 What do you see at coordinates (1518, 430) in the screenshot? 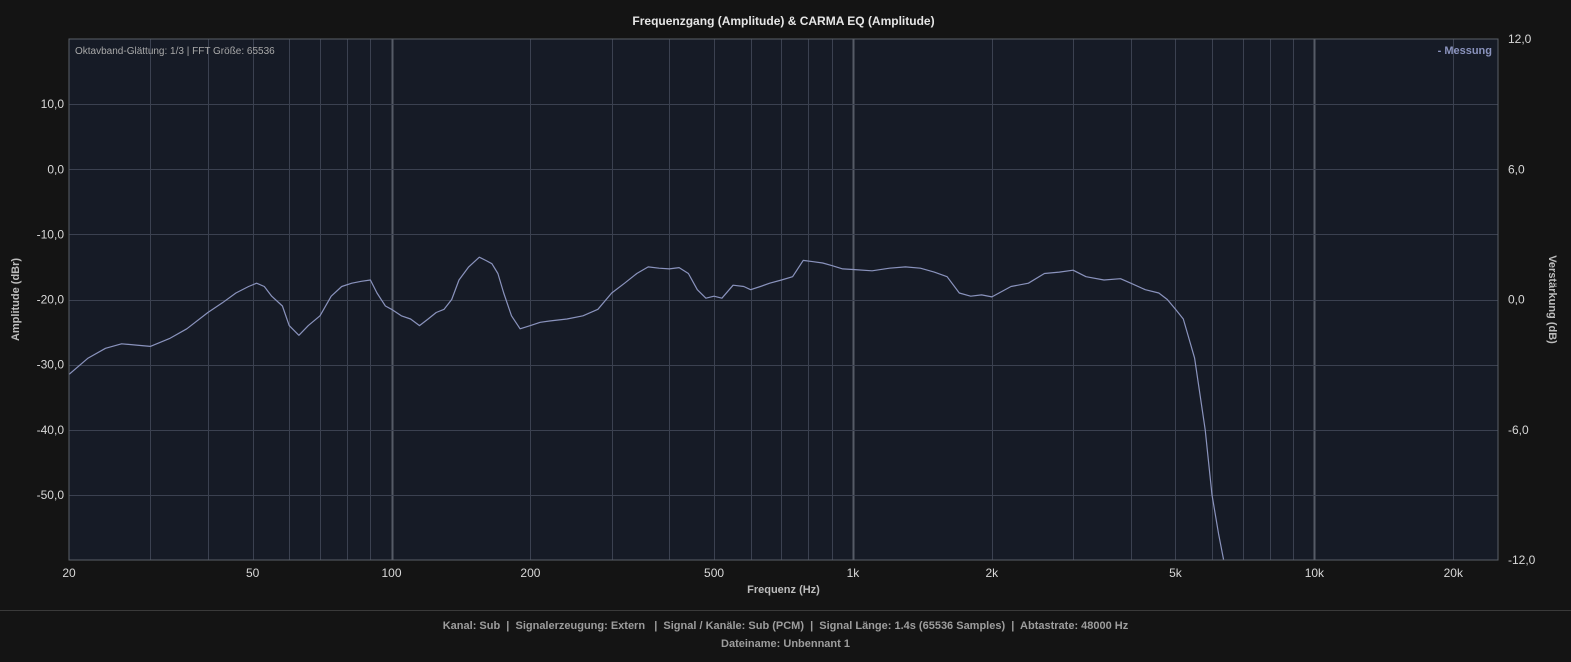
I see `y2-tick-label: -6,0` at bounding box center [1518, 430].